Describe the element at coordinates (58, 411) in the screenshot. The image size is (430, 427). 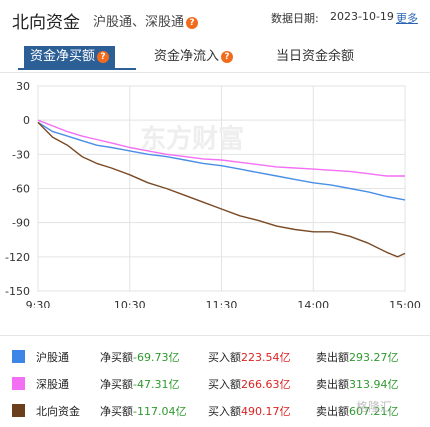
I see `legend-name: 北向资金` at that location.